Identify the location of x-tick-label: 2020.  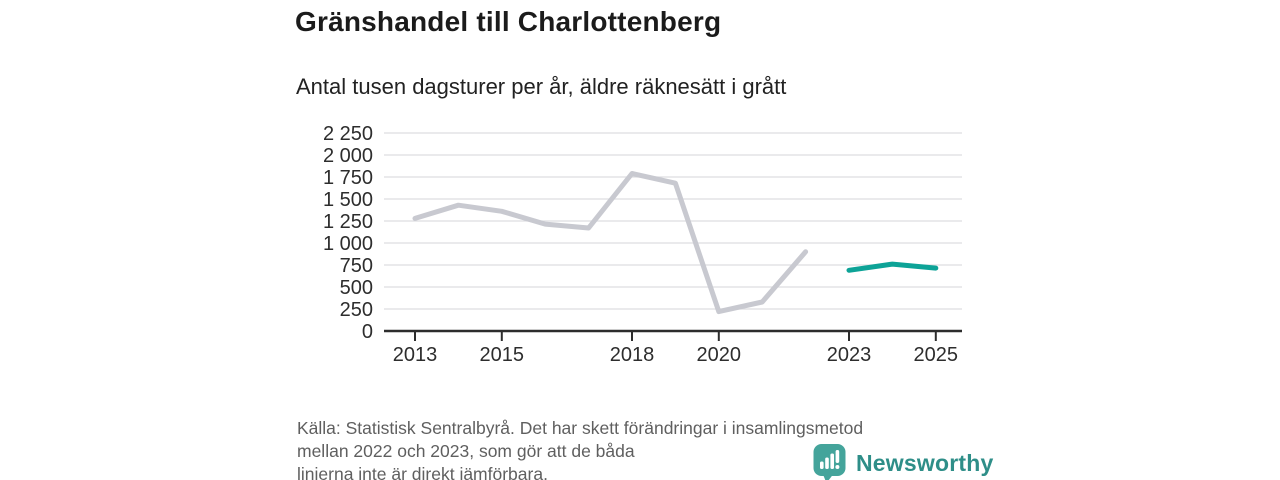
(719, 355).